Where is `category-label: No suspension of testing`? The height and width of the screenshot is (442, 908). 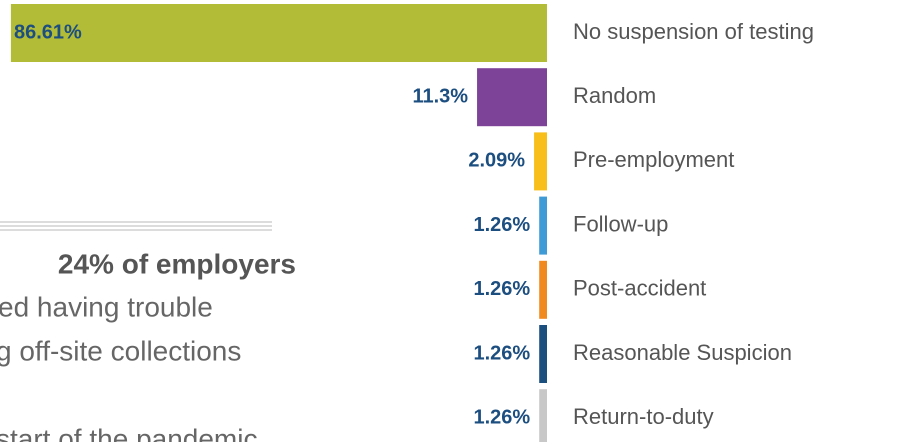 category-label: No suspension of testing is located at coordinates (693, 31).